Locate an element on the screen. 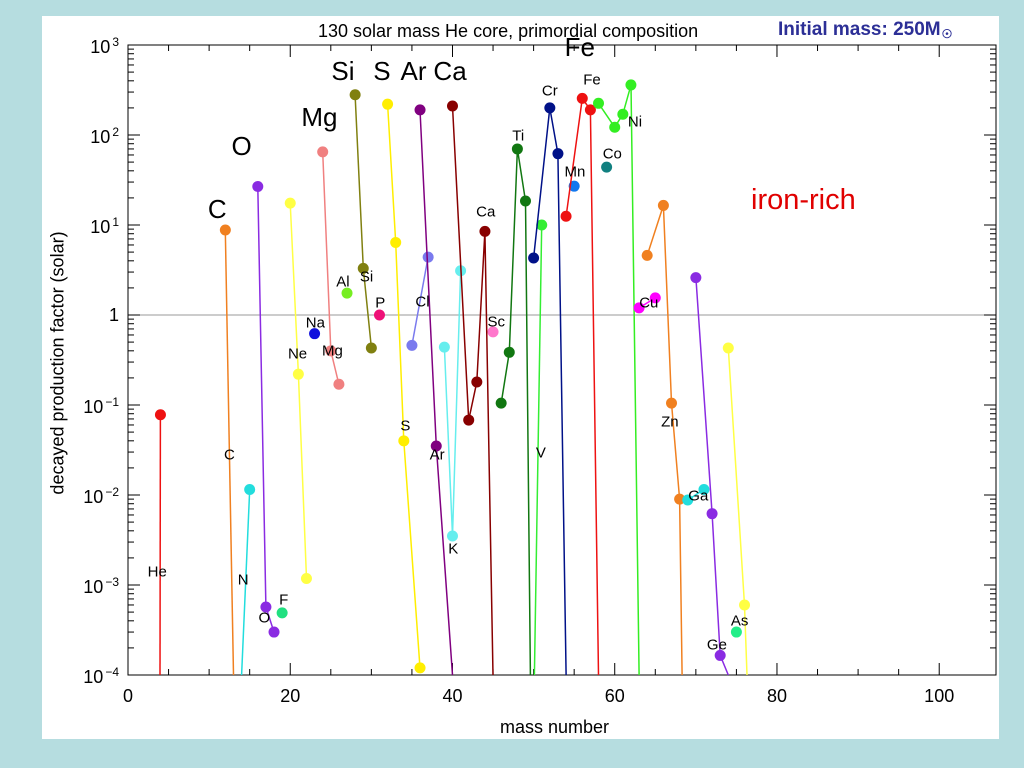  isotope-label-co: Co is located at coordinates (612, 154).